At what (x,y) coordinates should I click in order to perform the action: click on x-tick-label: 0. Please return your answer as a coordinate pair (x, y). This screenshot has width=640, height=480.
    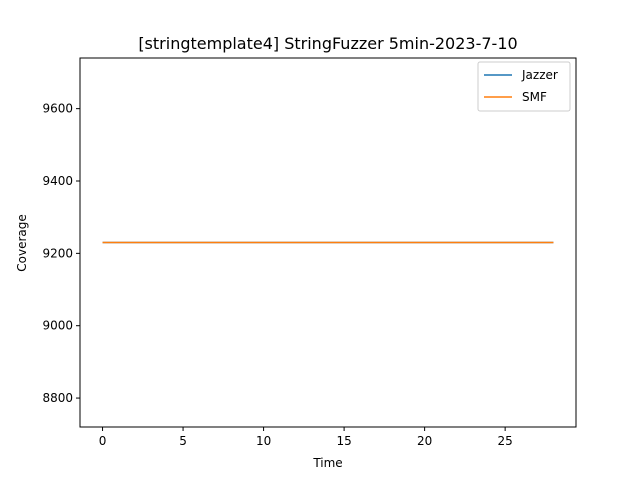
    Looking at the image, I should click on (103, 441).